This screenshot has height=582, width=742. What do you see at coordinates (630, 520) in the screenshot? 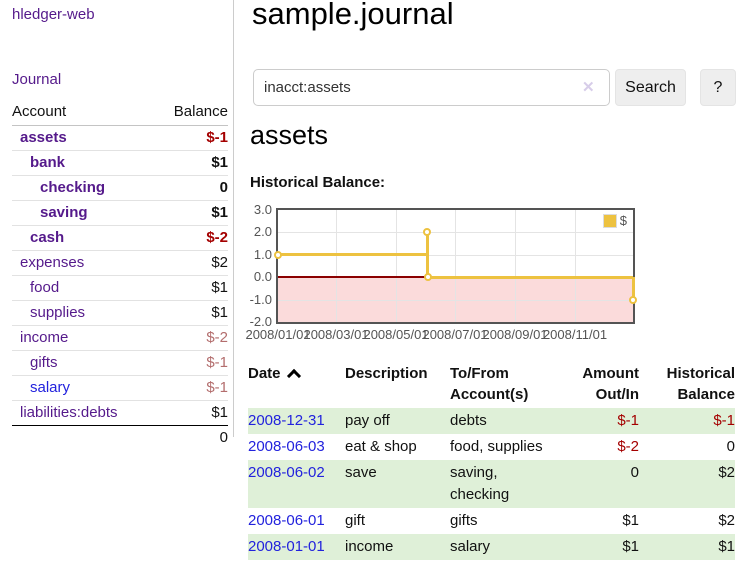
I see `transaction-amount: $1` at bounding box center [630, 520].